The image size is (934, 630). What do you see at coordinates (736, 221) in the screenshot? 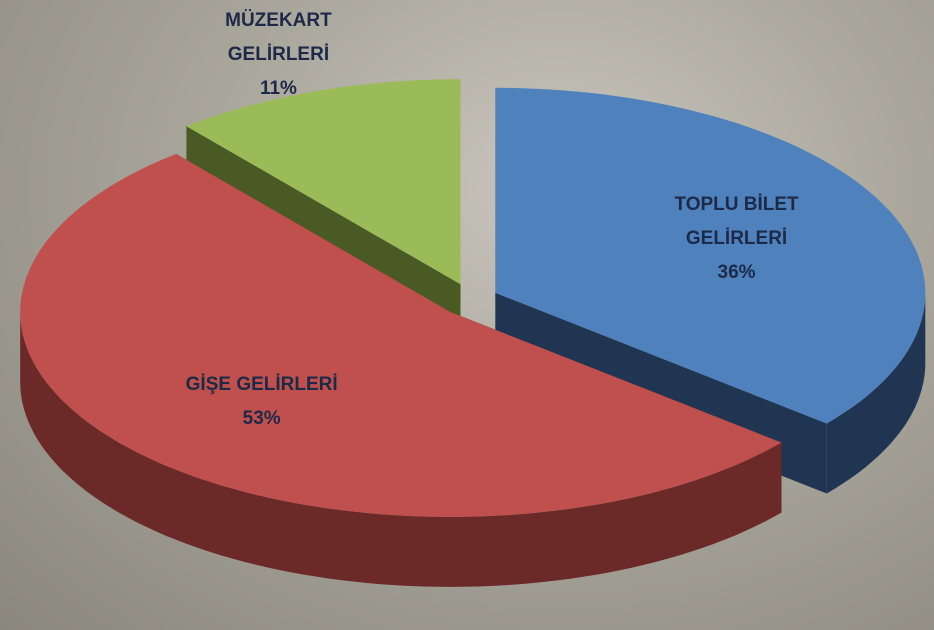
I see `category-label: TOPLU BİLET GELİRLERİ` at bounding box center [736, 221].